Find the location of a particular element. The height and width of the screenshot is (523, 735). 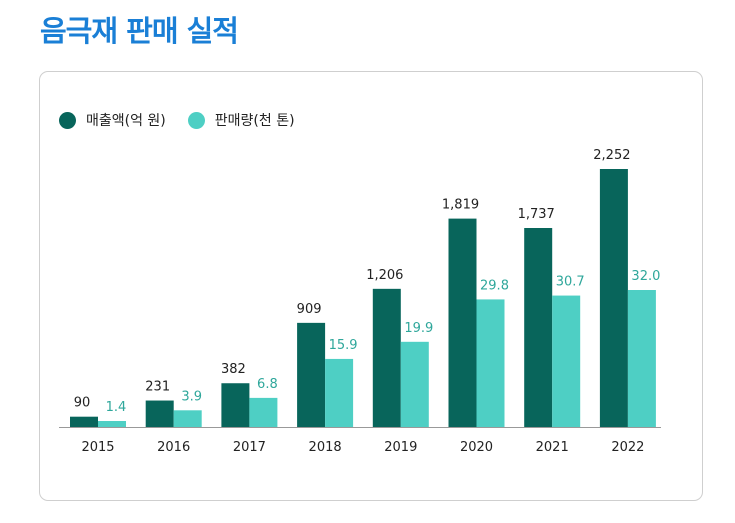

data-label-sales-2022: 2,252 is located at coordinates (611, 155).